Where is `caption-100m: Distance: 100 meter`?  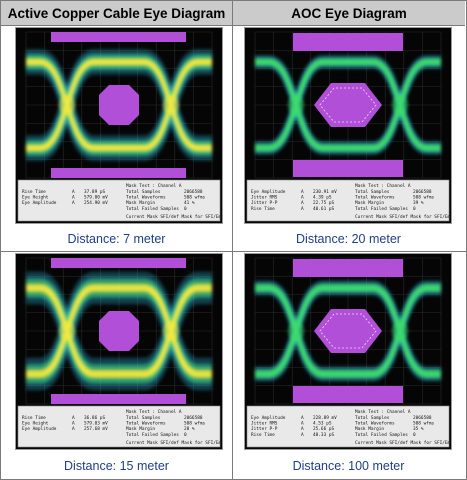
caption-100m: Distance: 100 meter is located at coordinates (348, 466).